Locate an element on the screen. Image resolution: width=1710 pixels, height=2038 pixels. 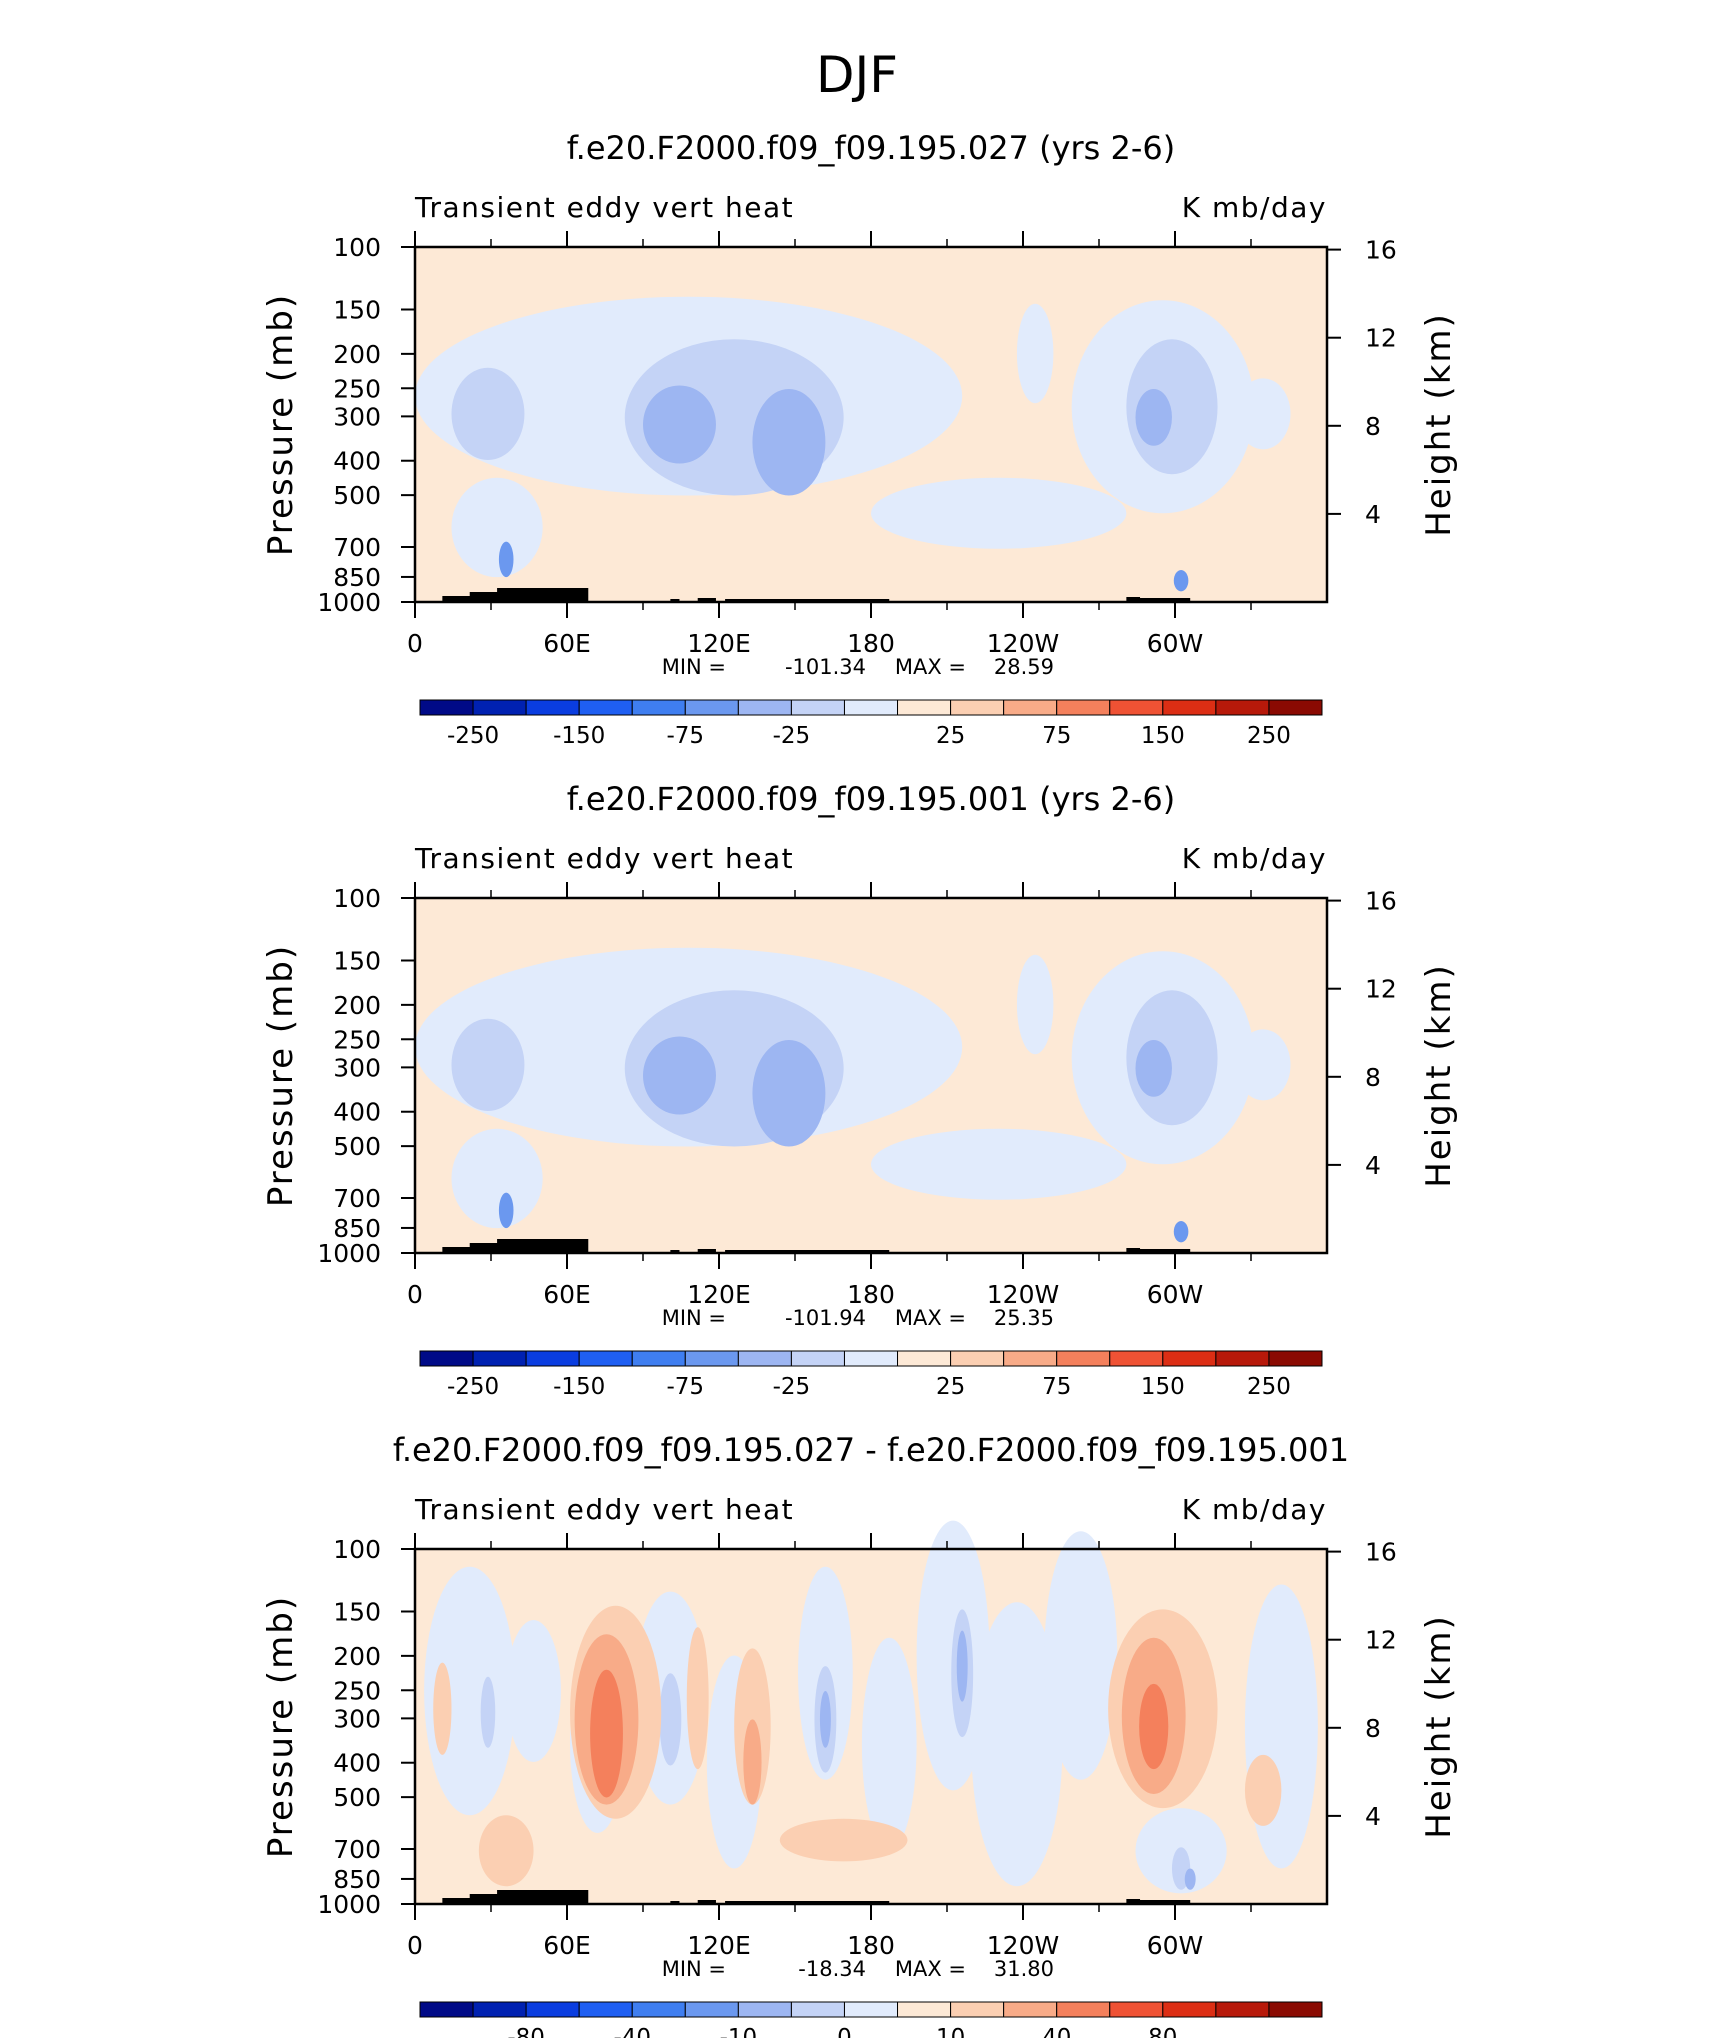
field-long-name: Transient eddy vert heat is located at coordinates (604, 207).